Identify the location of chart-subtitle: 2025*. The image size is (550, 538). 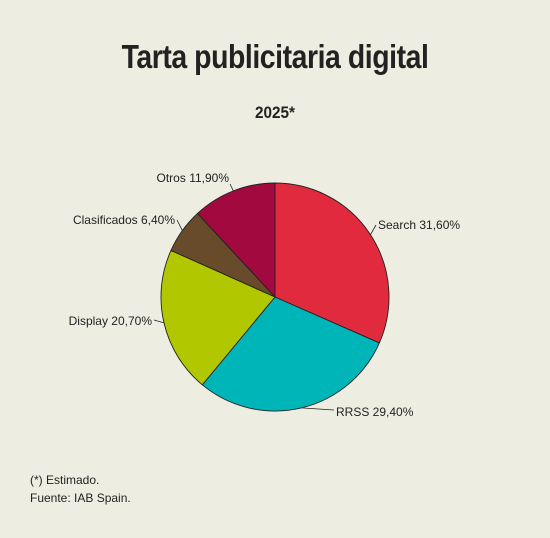
(275, 112).